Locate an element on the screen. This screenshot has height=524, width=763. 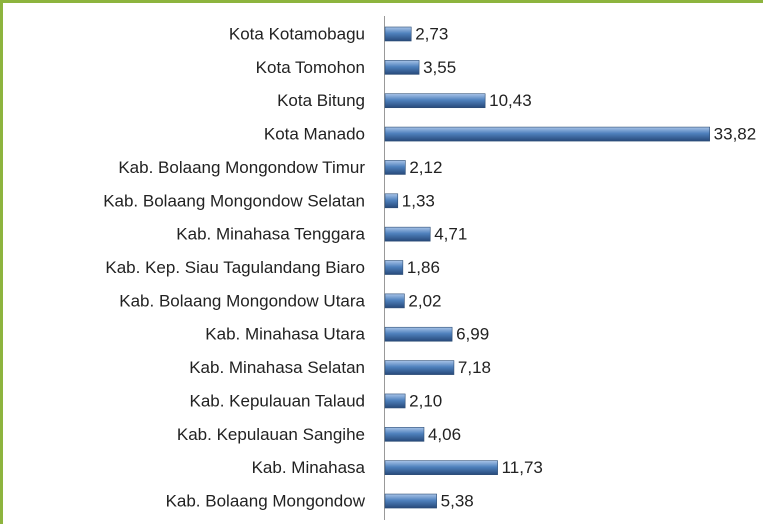
y-tick-label: Kab. Minahasa is located at coordinates (309, 467).